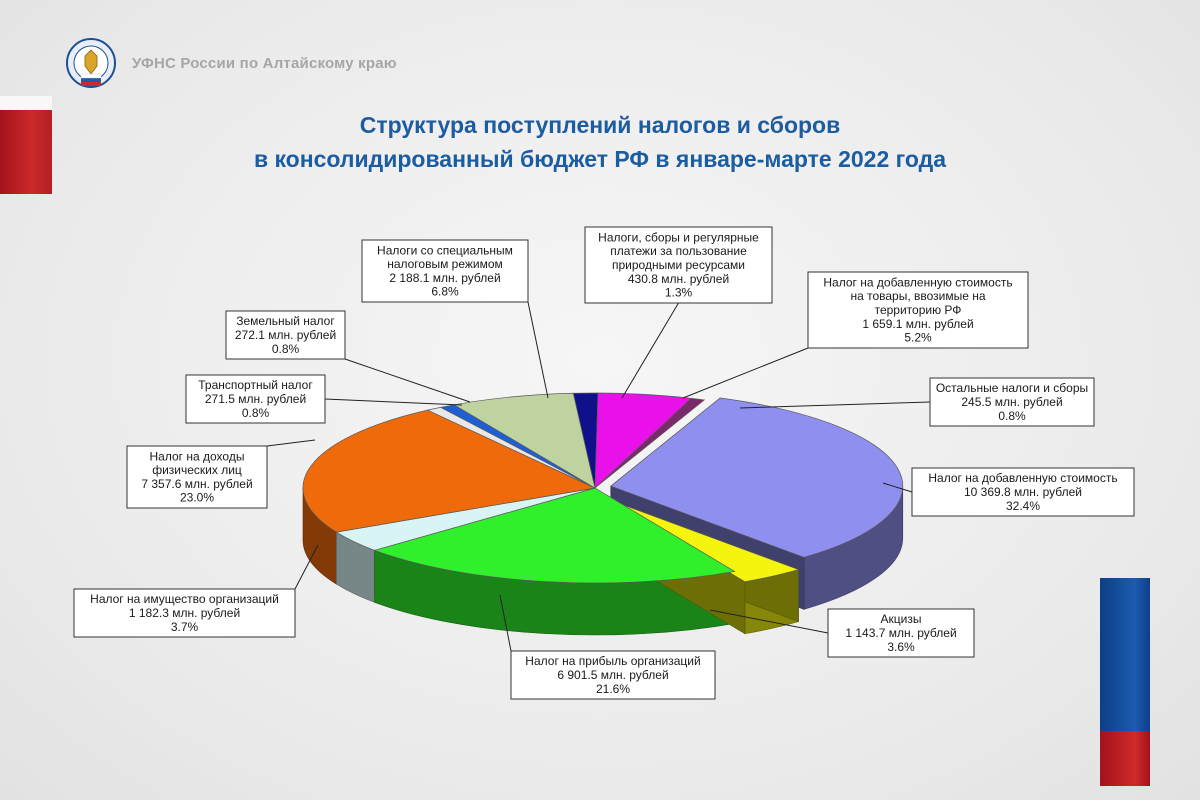 The width and height of the screenshot is (1200, 800). Describe the element at coordinates (256, 413) in the screenshot. I see `callout-5-line-2: 0.8%` at that location.